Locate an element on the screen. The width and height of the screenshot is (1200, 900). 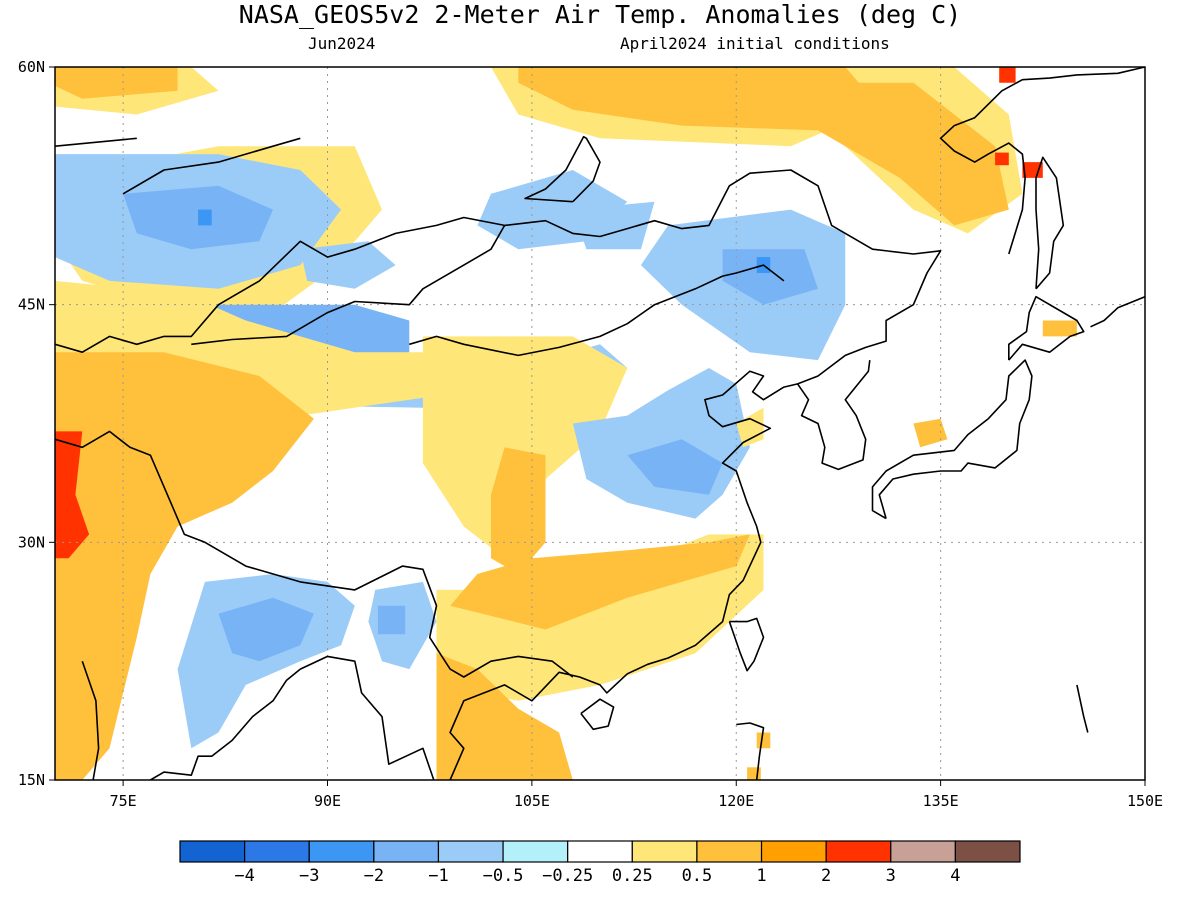
lat-tick-label: 45N is located at coordinates (31, 305).